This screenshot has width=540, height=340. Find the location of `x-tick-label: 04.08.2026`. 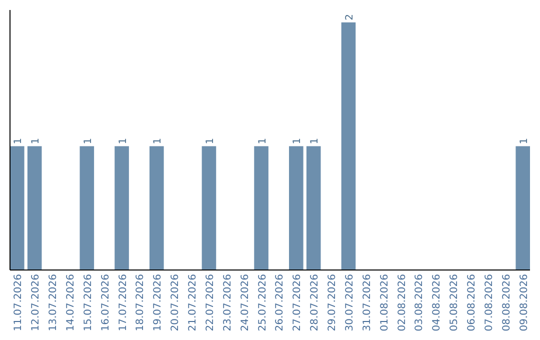

x-tick-label: 04.08.2026 is located at coordinates (437, 303).